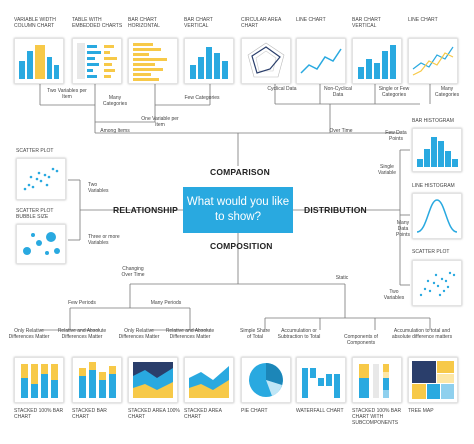 This screenshot has width=474, height=444. I want to click on thumb-scatter-plot, so click(41, 179).